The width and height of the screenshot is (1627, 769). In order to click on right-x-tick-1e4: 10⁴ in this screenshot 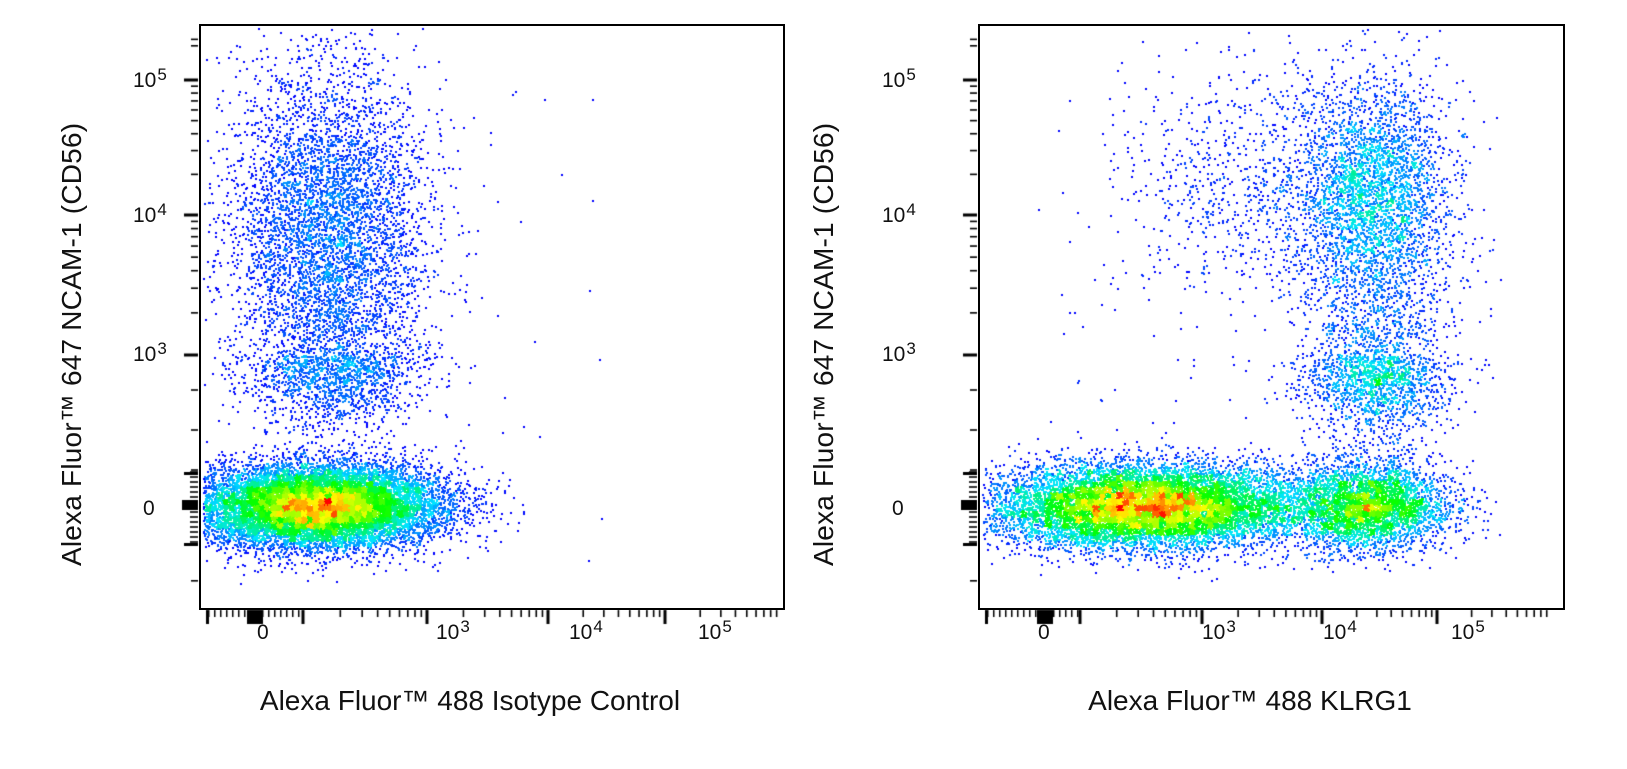, I will do `click(1340, 630)`.